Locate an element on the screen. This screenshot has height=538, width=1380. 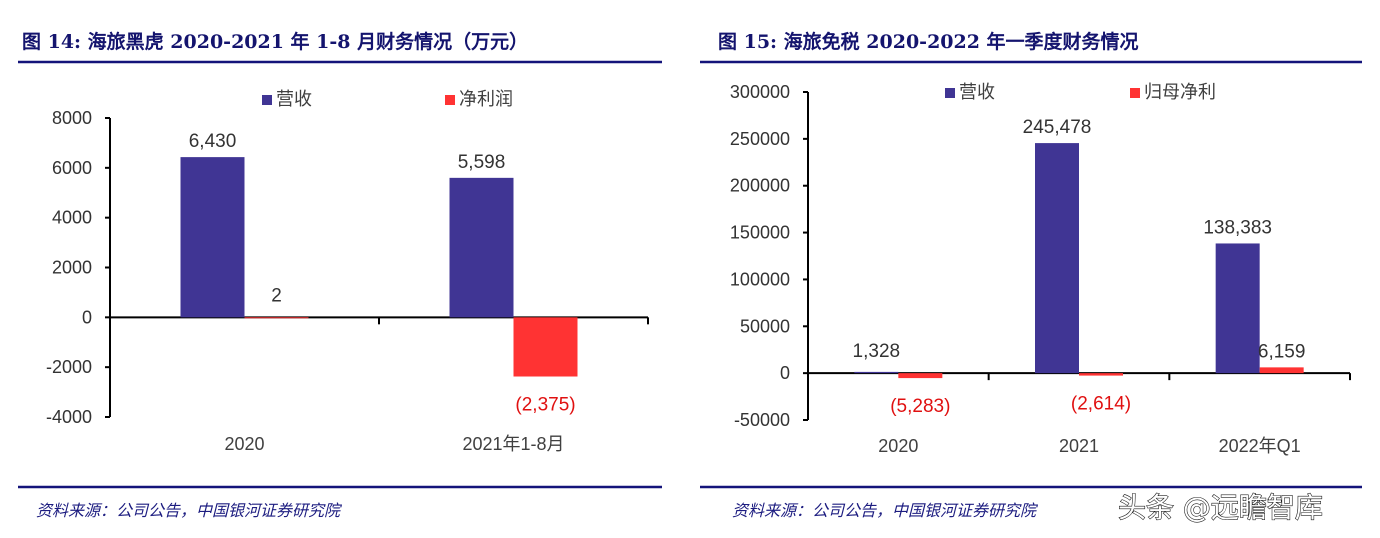
y-tick-label: -50000 is located at coordinates (762, 420).